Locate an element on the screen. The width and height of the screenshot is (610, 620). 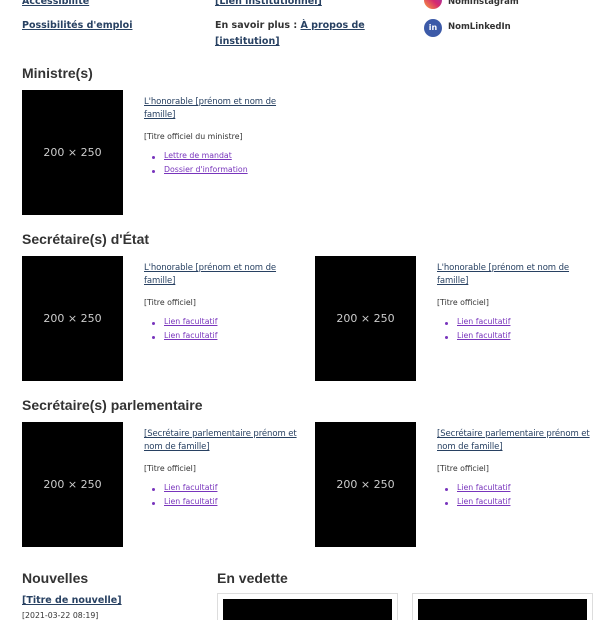
institution-link: [Lien institutionnel] is located at coordinates (268, 3).